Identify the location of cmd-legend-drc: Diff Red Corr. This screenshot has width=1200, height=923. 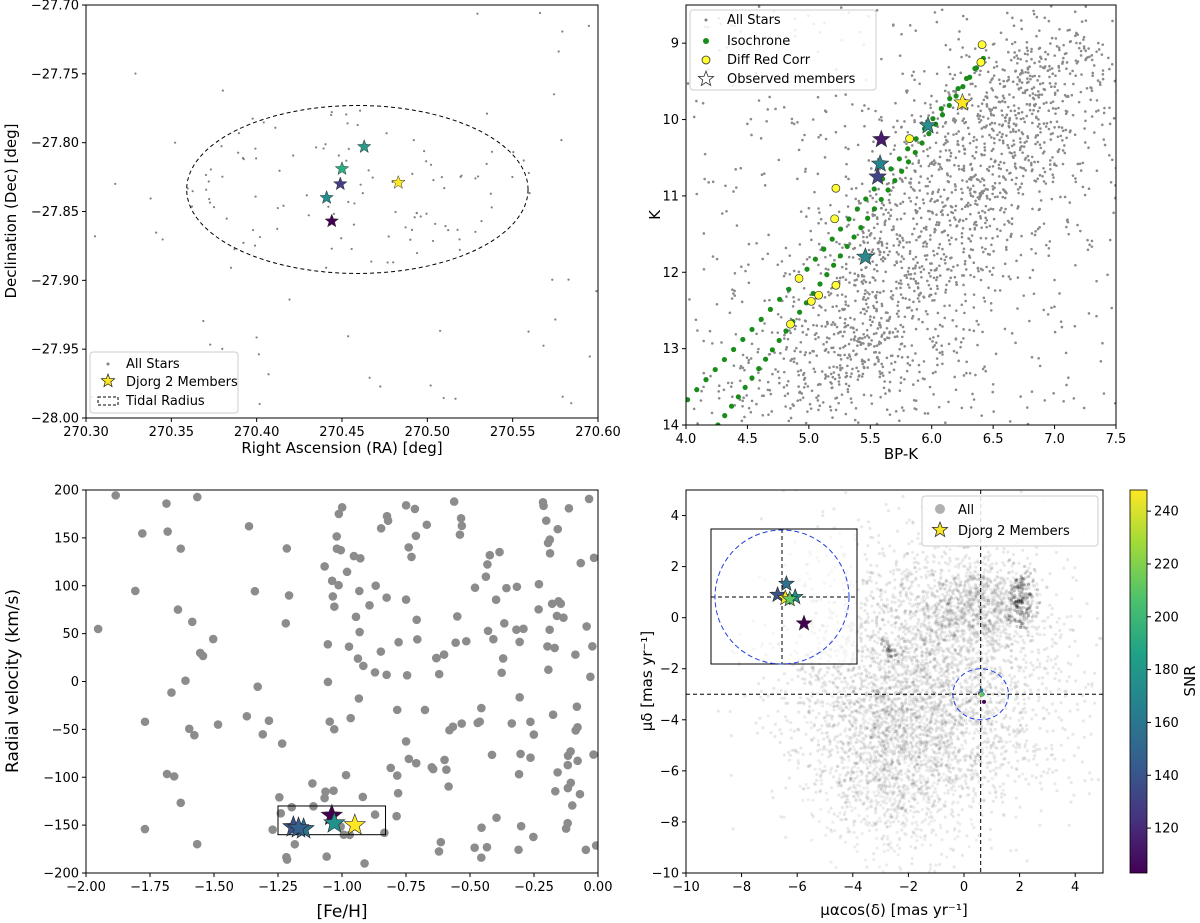
(769, 60).